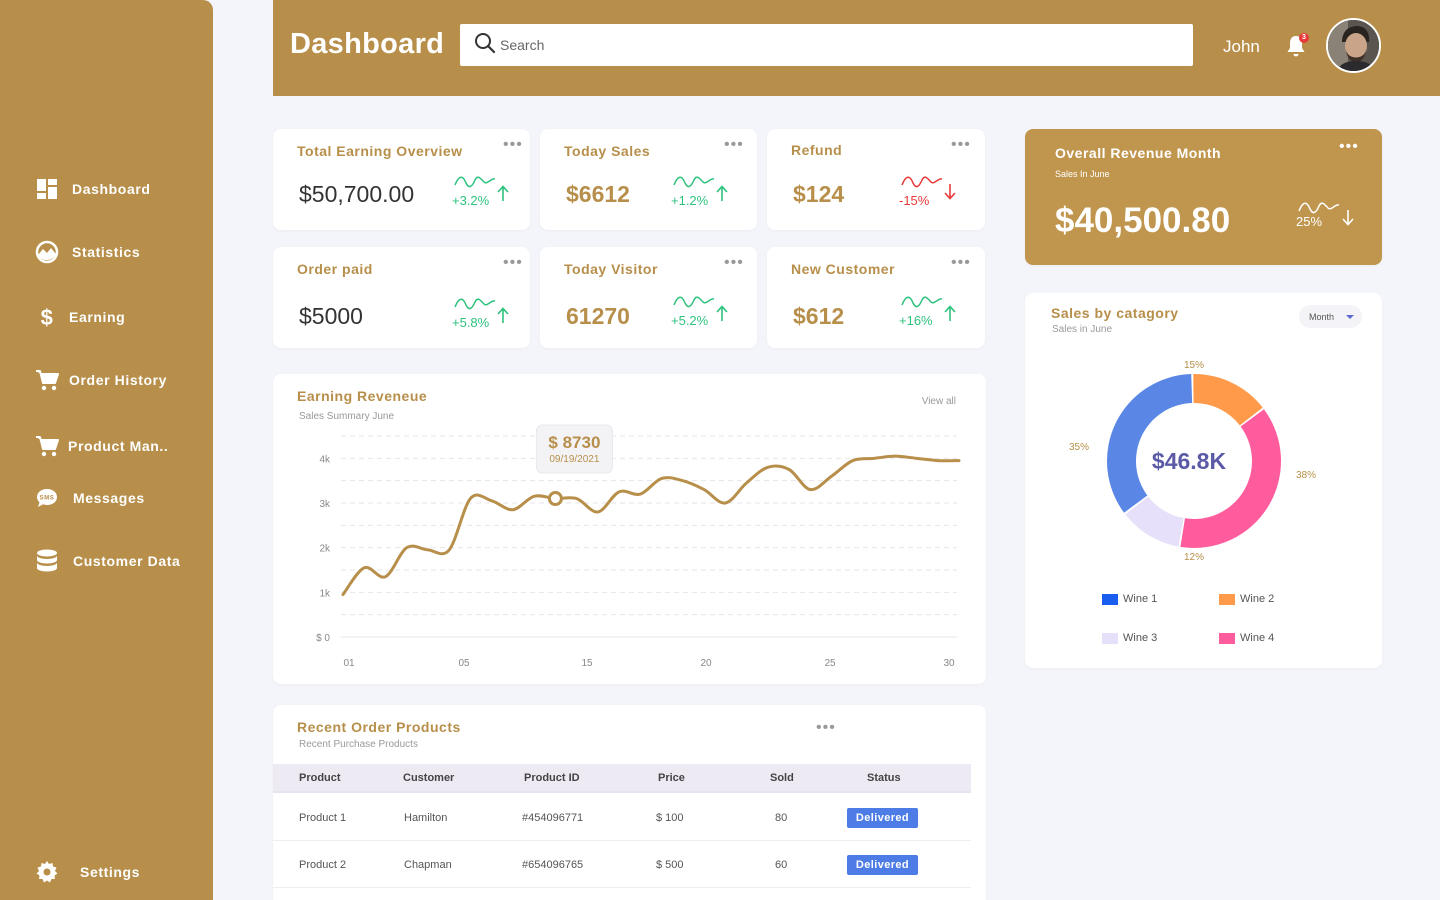 This screenshot has width=1440, height=900. What do you see at coordinates (320, 778) in the screenshot?
I see `column-header: Product` at bounding box center [320, 778].